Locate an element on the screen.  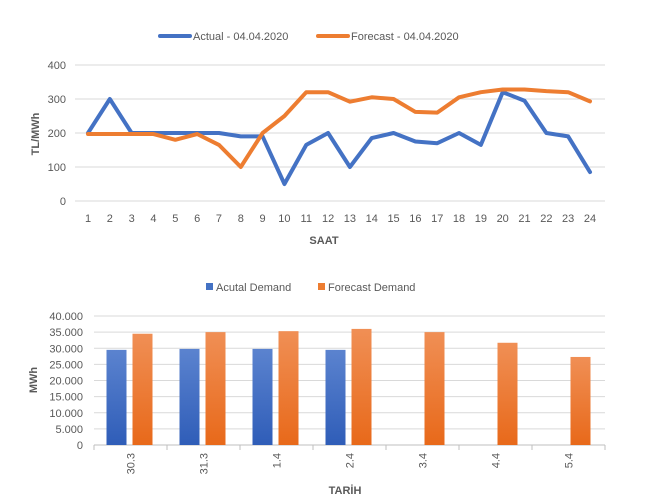
x-tick-label: 14 is located at coordinates (372, 219).